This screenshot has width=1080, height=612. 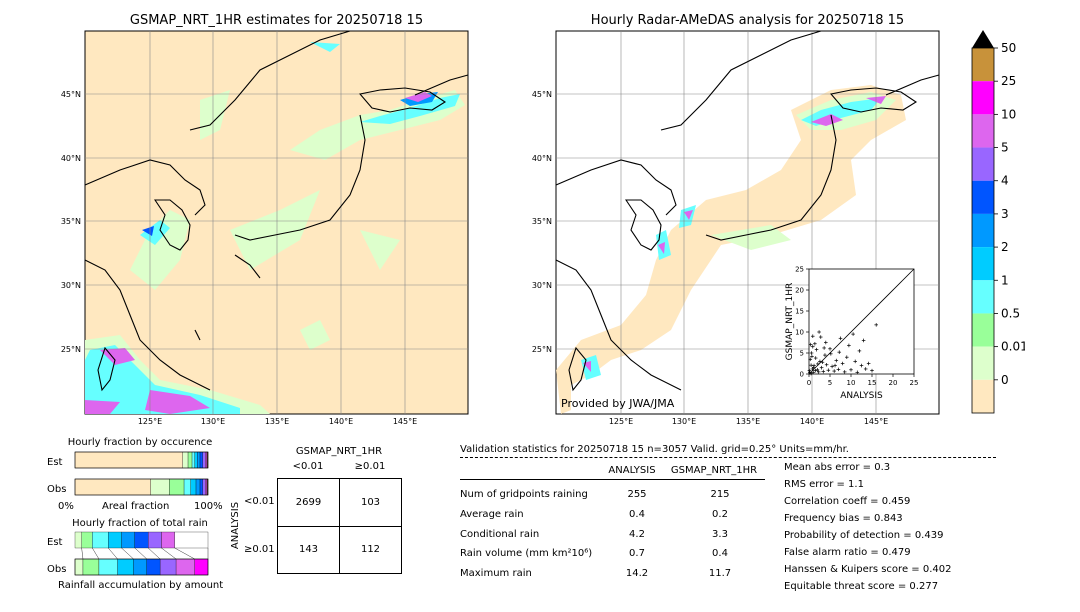 What do you see at coordinates (524, 494) in the screenshot?
I see `stat-label: Num of gridpoints raining` at bounding box center [524, 494].